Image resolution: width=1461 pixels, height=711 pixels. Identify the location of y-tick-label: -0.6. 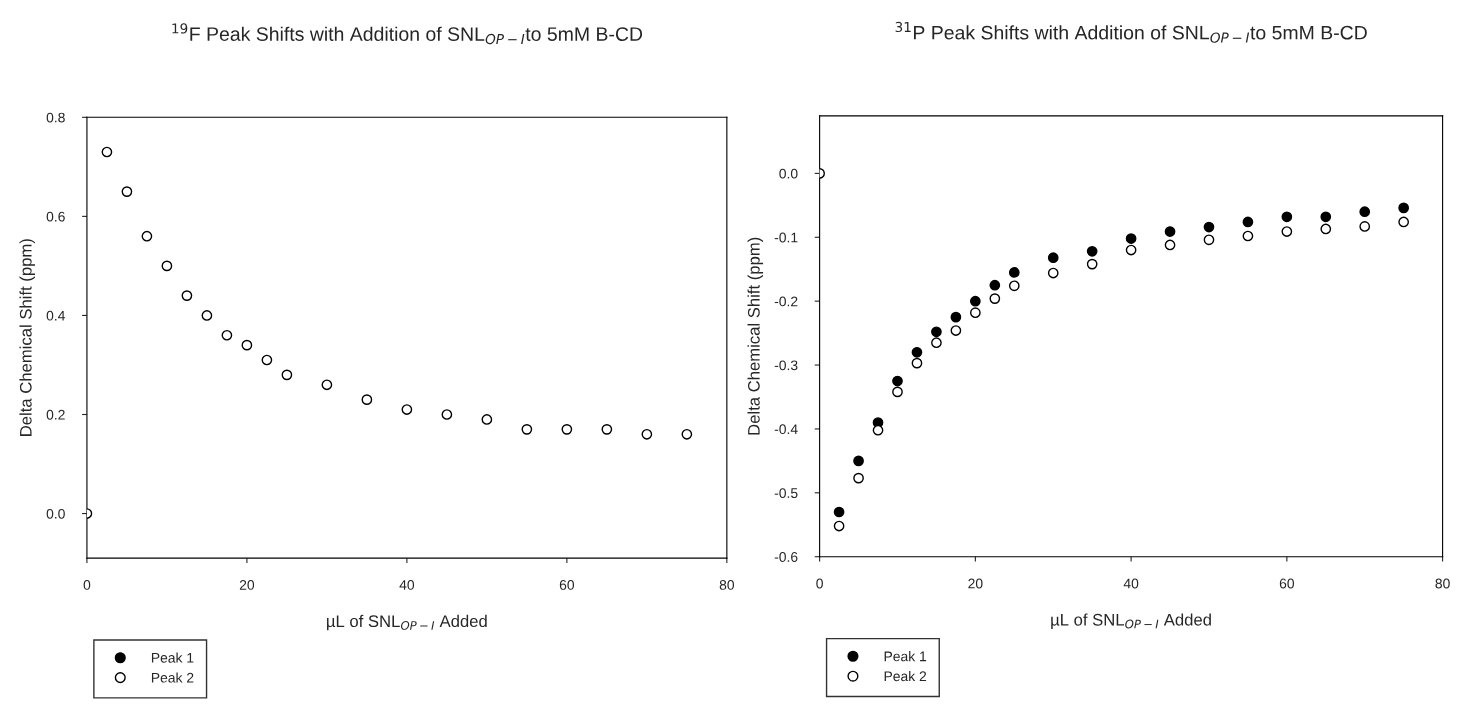
(786, 557).